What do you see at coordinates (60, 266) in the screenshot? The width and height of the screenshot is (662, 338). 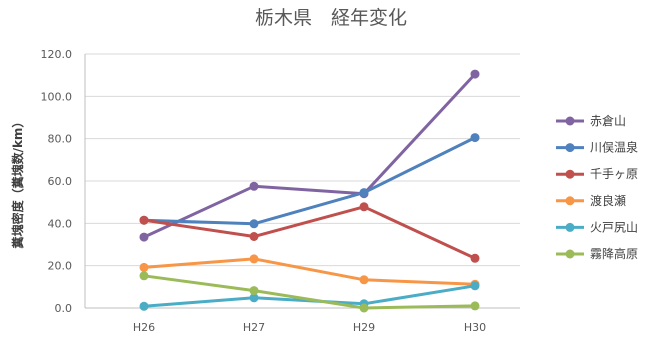 I see `y-tick-label: 20.0` at bounding box center [60, 266].